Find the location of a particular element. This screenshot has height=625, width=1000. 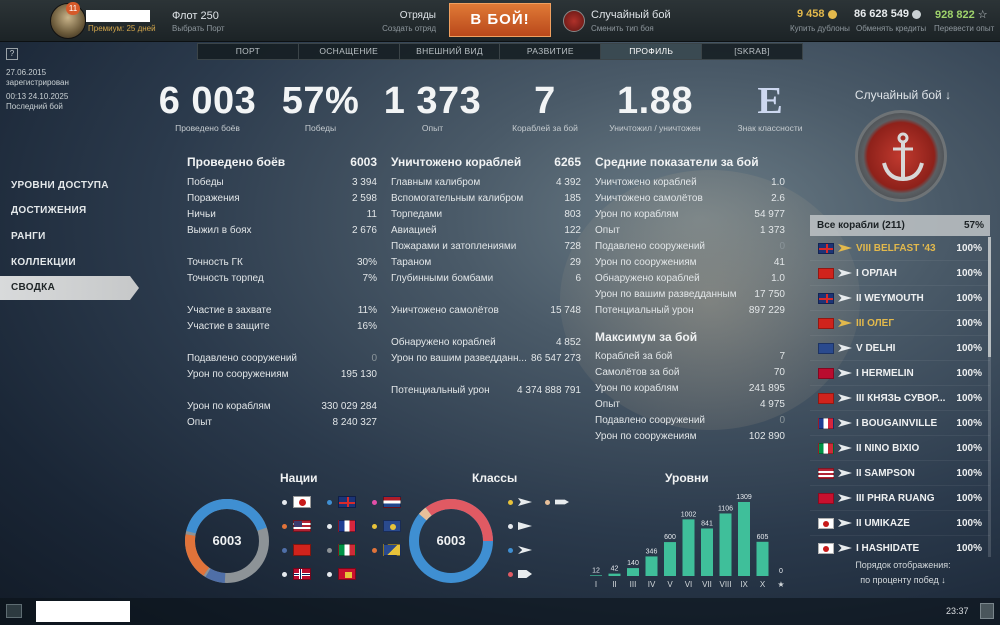

tab-clan: [SKRAB] is located at coordinates (752, 51).